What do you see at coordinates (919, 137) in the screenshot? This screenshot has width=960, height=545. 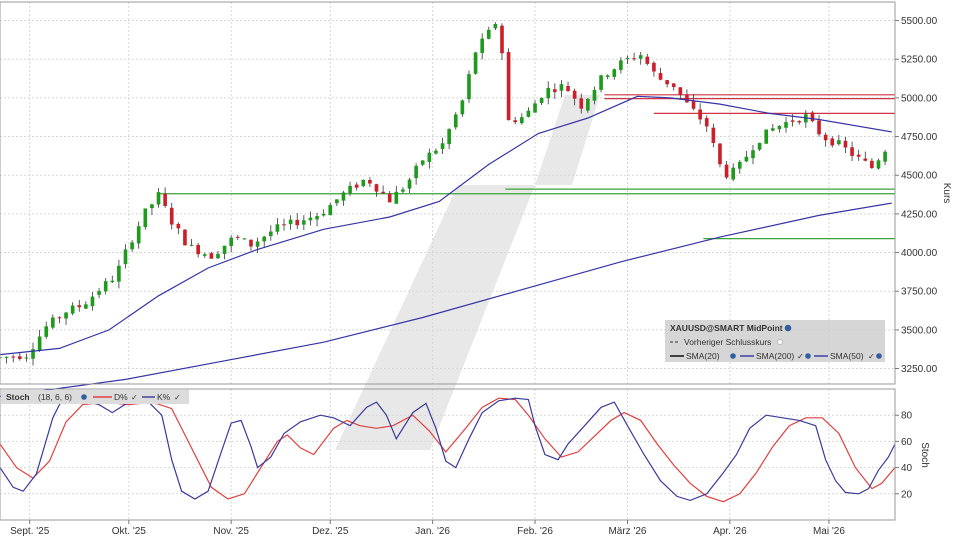 I see `y-tick-label: 4750.00` at bounding box center [919, 137].